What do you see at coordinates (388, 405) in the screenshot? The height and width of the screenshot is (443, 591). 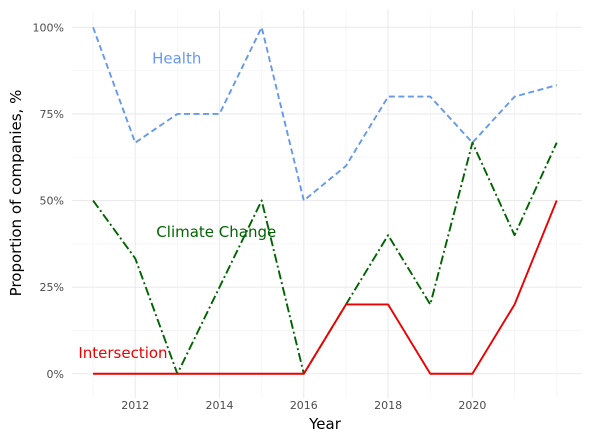 I see `x-tick-label: 2018` at bounding box center [388, 405].